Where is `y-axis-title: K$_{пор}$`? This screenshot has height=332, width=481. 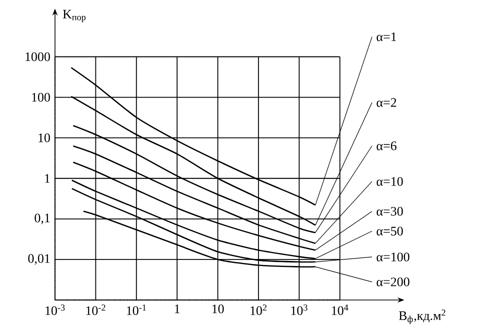 y-axis-title: K$_{пор}$ is located at coordinates (74, 16).